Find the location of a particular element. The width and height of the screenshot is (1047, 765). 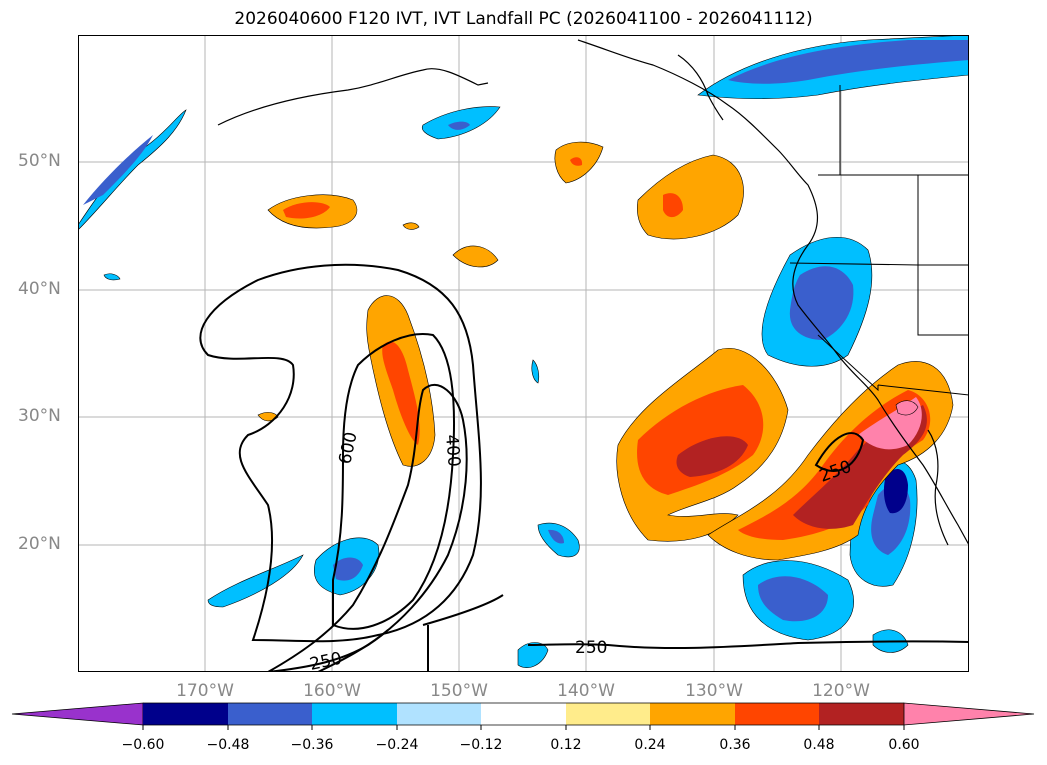

political-borders is located at coordinates (879, 240).